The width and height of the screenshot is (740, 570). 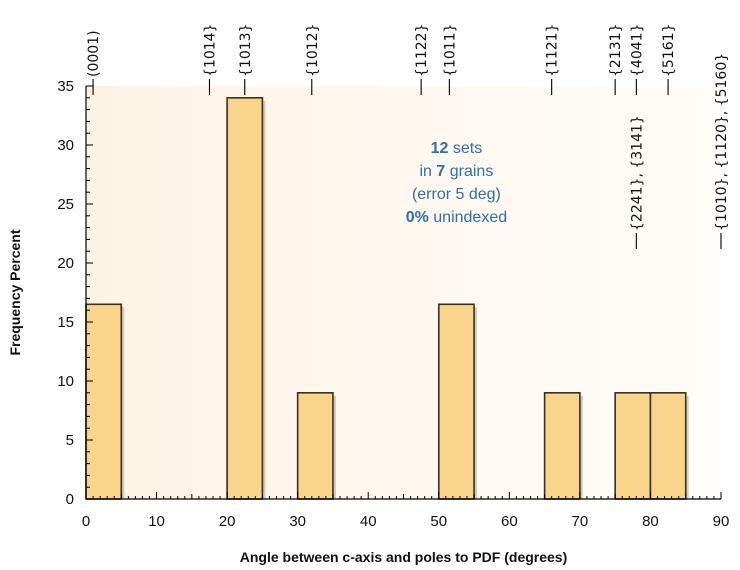 What do you see at coordinates (65, 204) in the screenshot?
I see `y-tick-label: 25` at bounding box center [65, 204].